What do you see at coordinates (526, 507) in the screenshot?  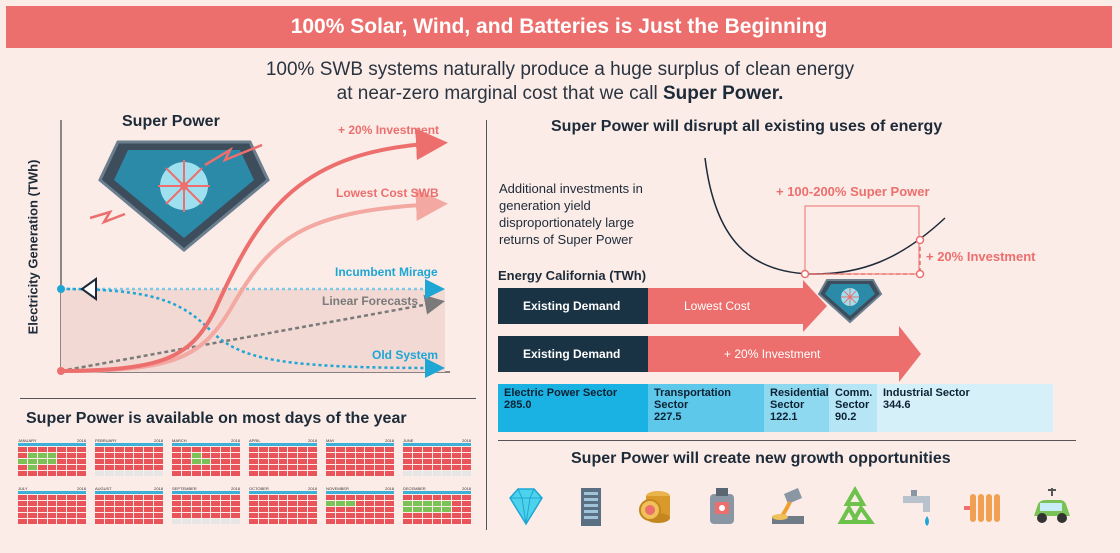 I see `diamond-icon` at bounding box center [526, 507].